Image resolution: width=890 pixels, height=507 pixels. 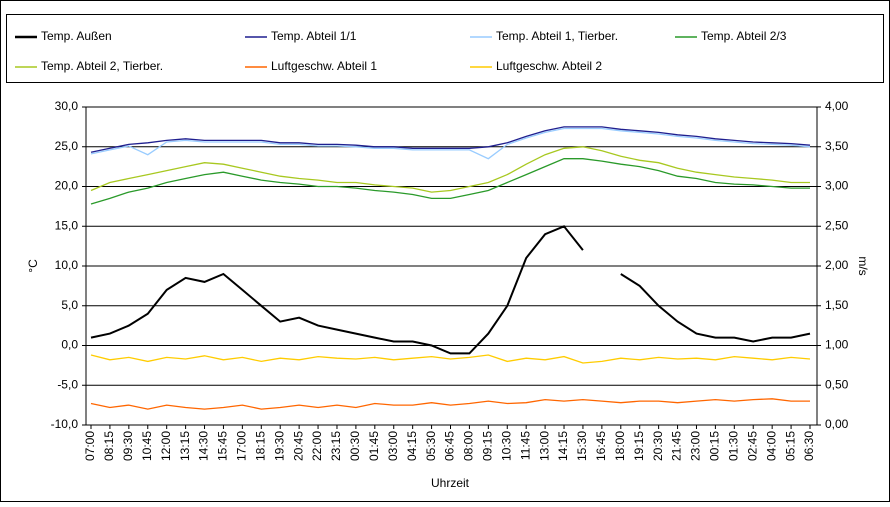 I want to click on x-tick-label: 23:00, so click(x=696, y=446).